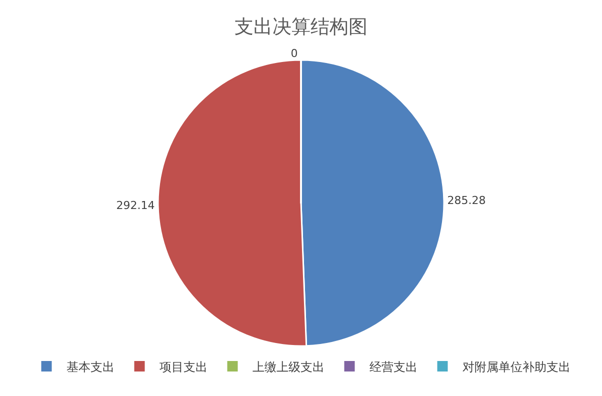  What do you see at coordinates (135, 205) in the screenshot?
I see `data-label: 292.14` at bounding box center [135, 205].